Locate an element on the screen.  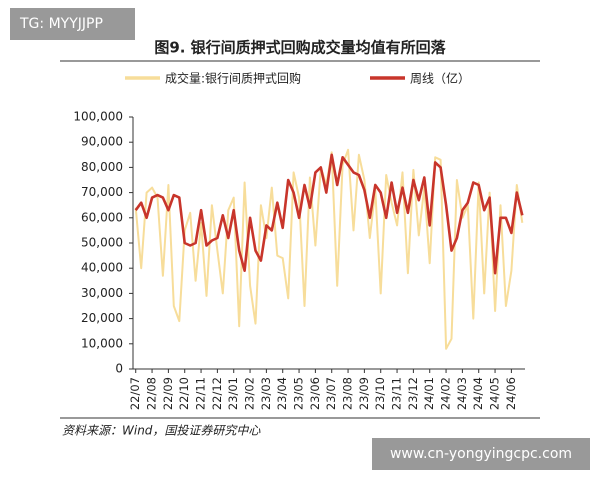
x-tick-label: 22/12 is located at coordinates (217, 393).